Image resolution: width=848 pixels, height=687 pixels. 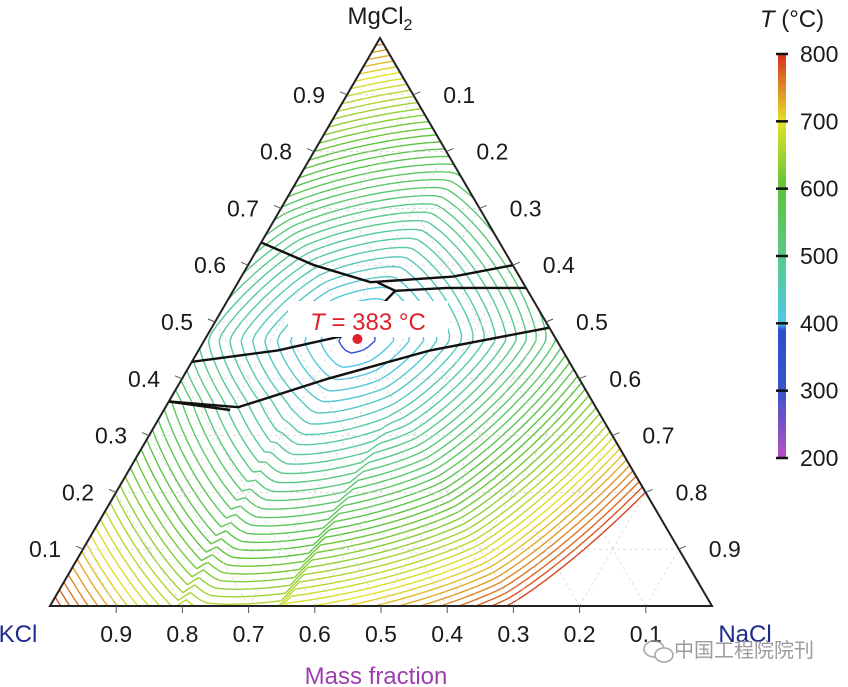 I want to click on eutectic-label-var: T, so click(x=318, y=322).